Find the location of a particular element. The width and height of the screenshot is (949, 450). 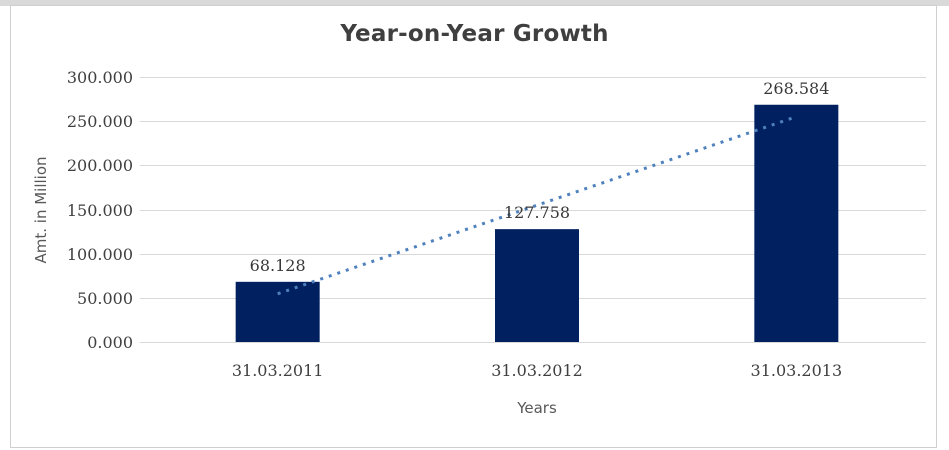

y-tick-label: 50.000 is located at coordinates (105, 298).